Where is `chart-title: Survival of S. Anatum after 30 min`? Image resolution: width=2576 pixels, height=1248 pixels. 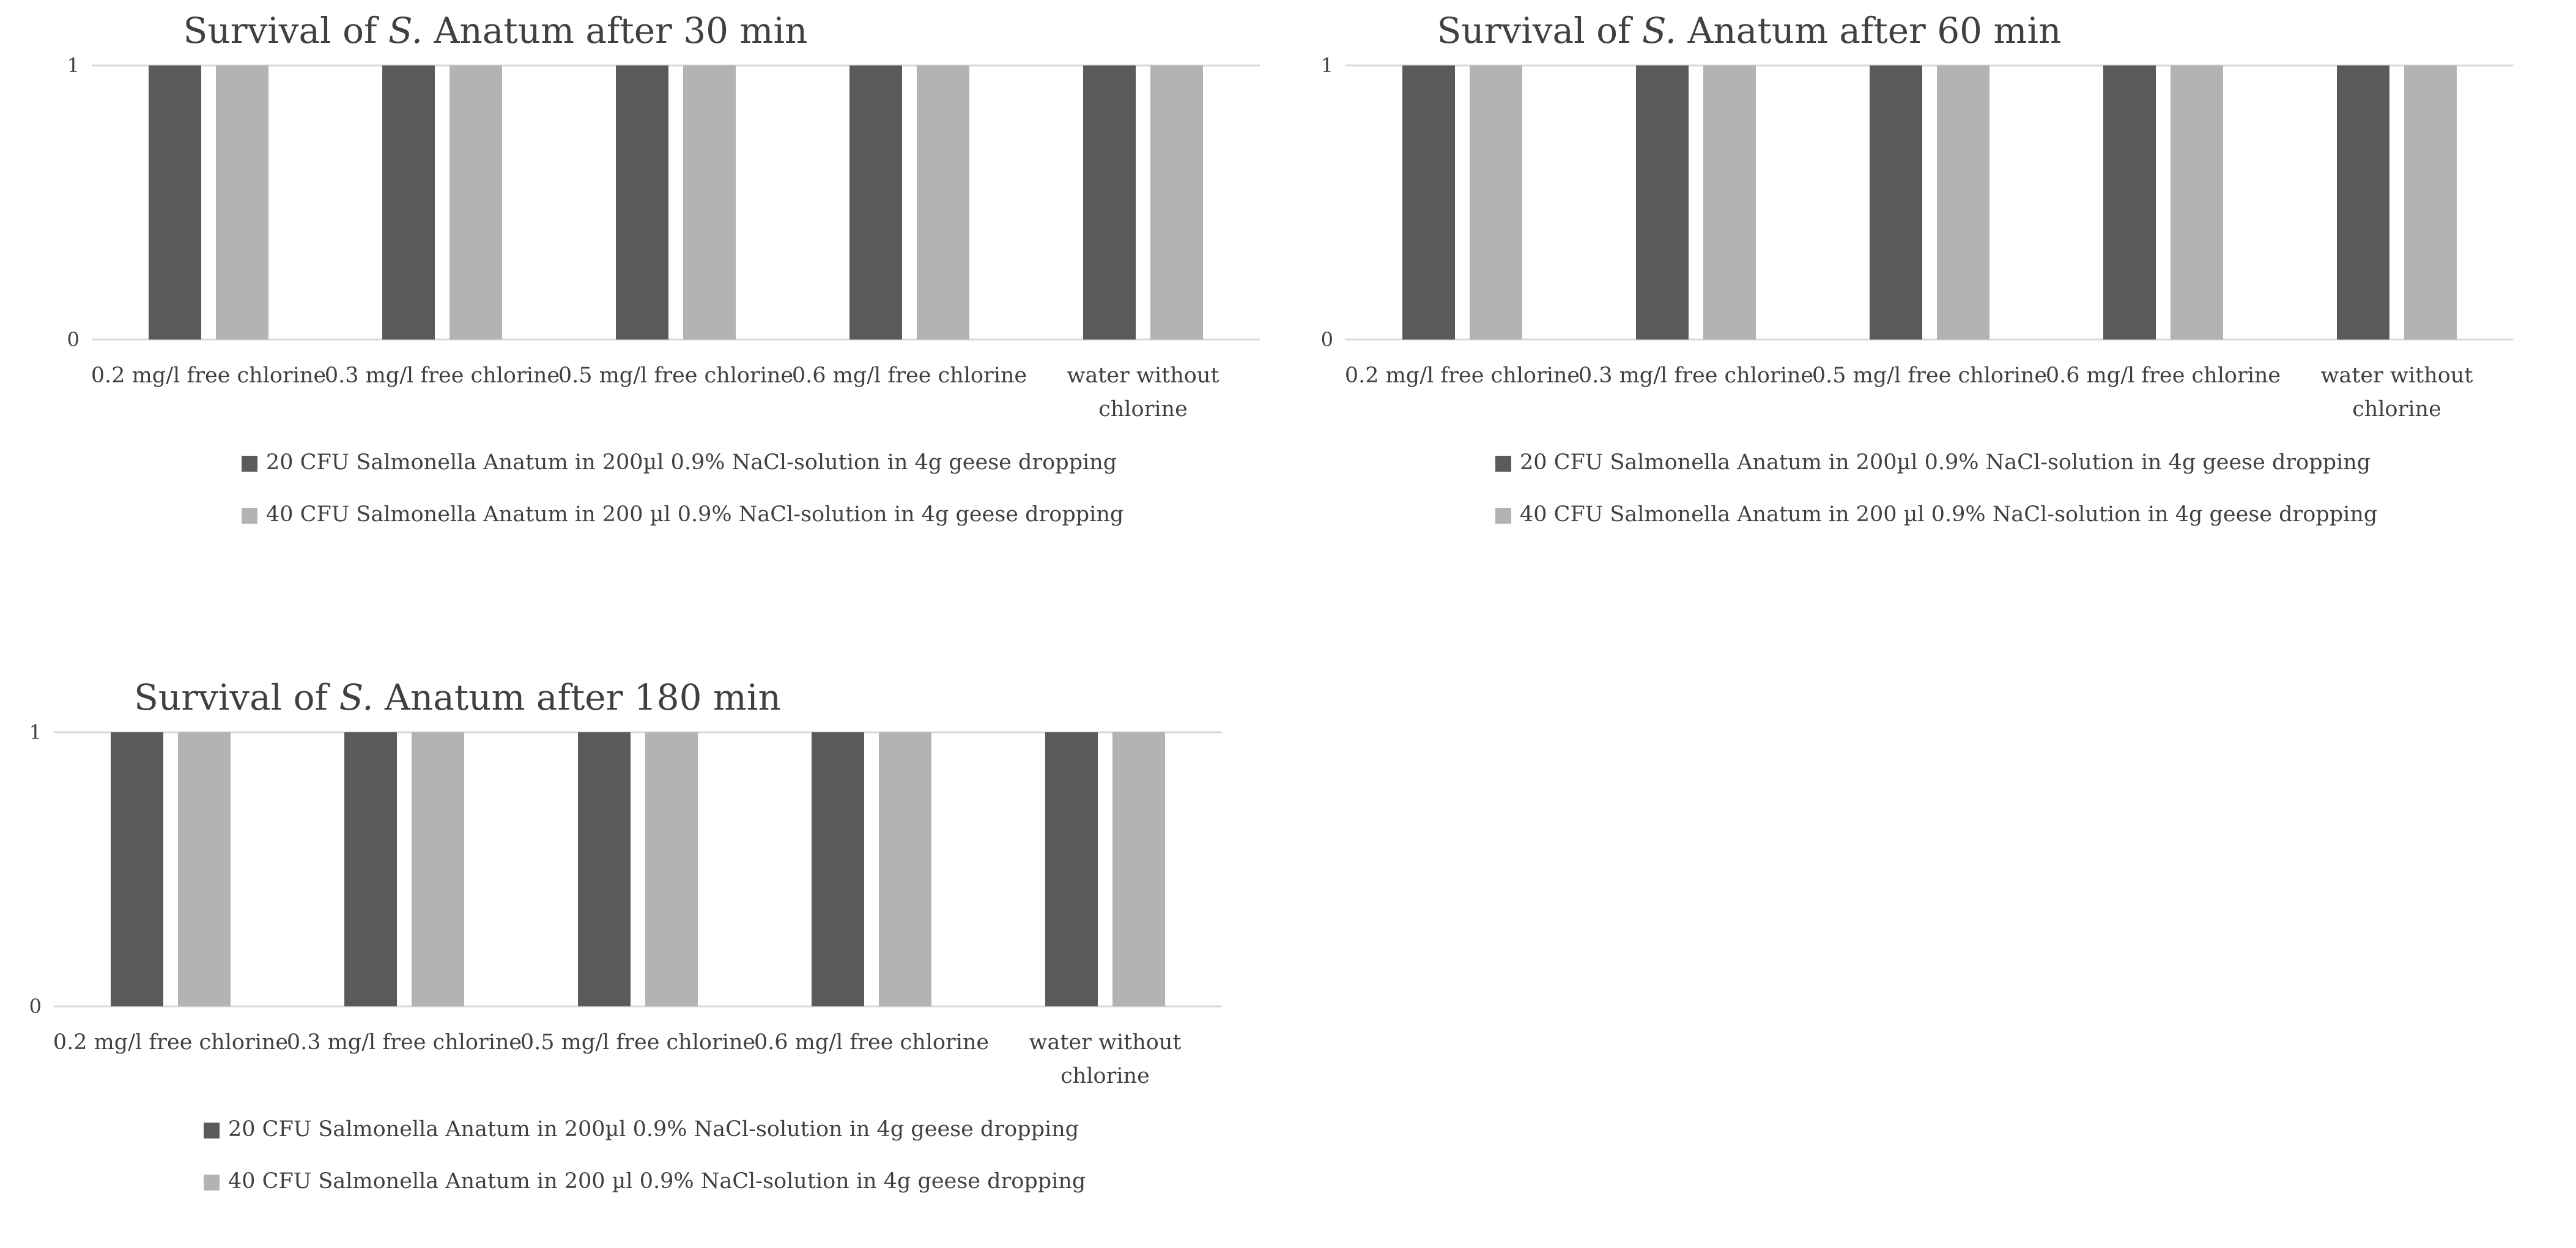 chart-title: Survival of S. Anatum after 30 min is located at coordinates (495, 30).